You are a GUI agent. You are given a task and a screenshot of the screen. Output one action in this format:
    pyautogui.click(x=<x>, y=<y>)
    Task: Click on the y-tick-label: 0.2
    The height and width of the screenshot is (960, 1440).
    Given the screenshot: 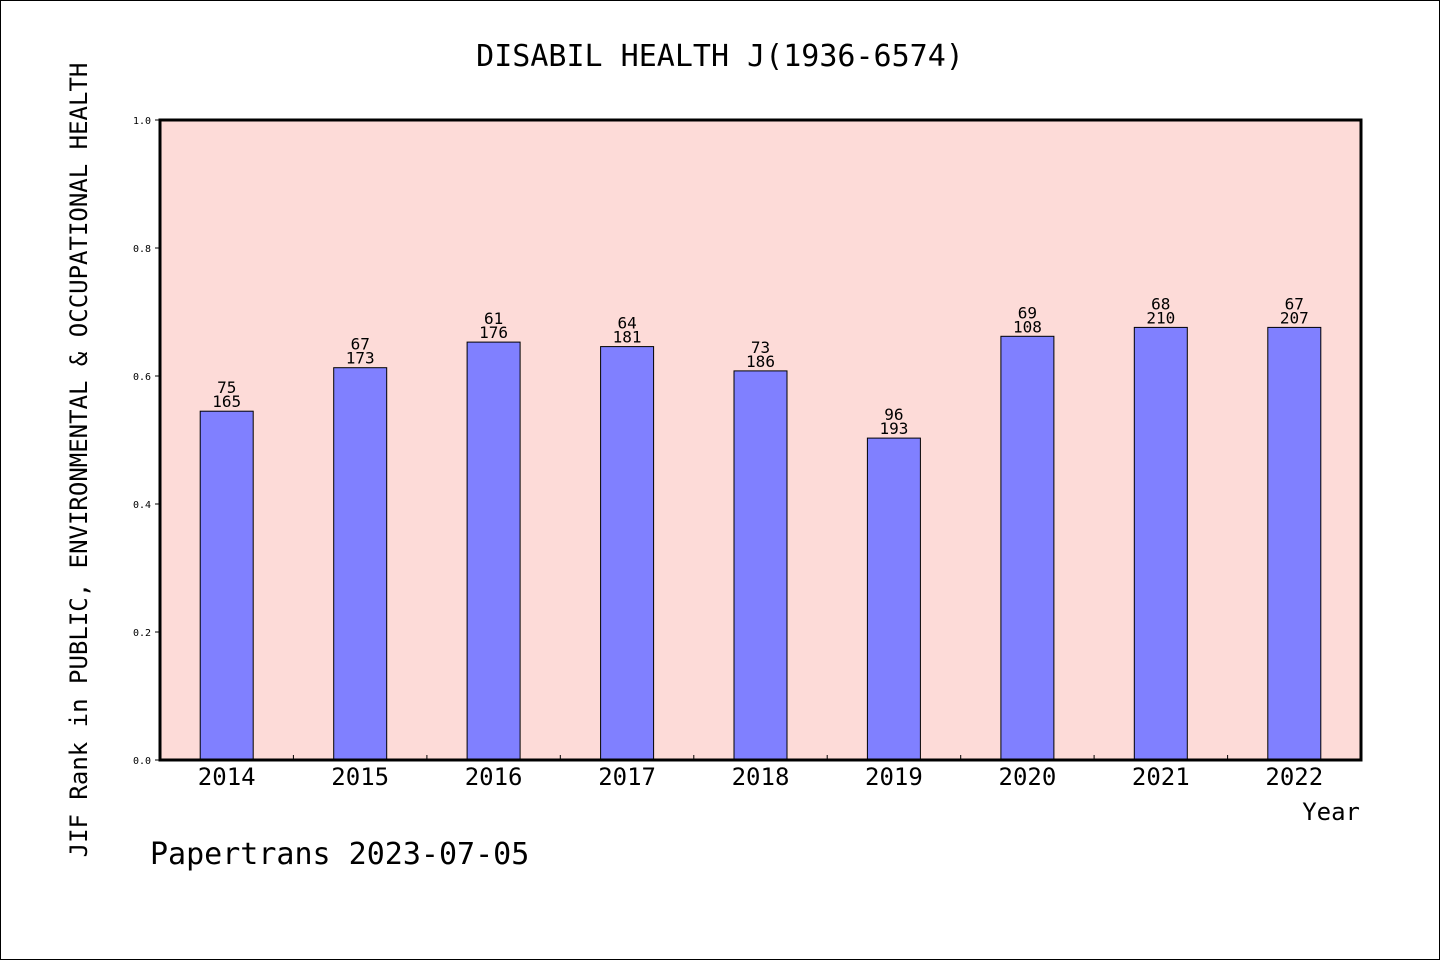 What is the action you would take?
    pyautogui.click(x=142, y=633)
    